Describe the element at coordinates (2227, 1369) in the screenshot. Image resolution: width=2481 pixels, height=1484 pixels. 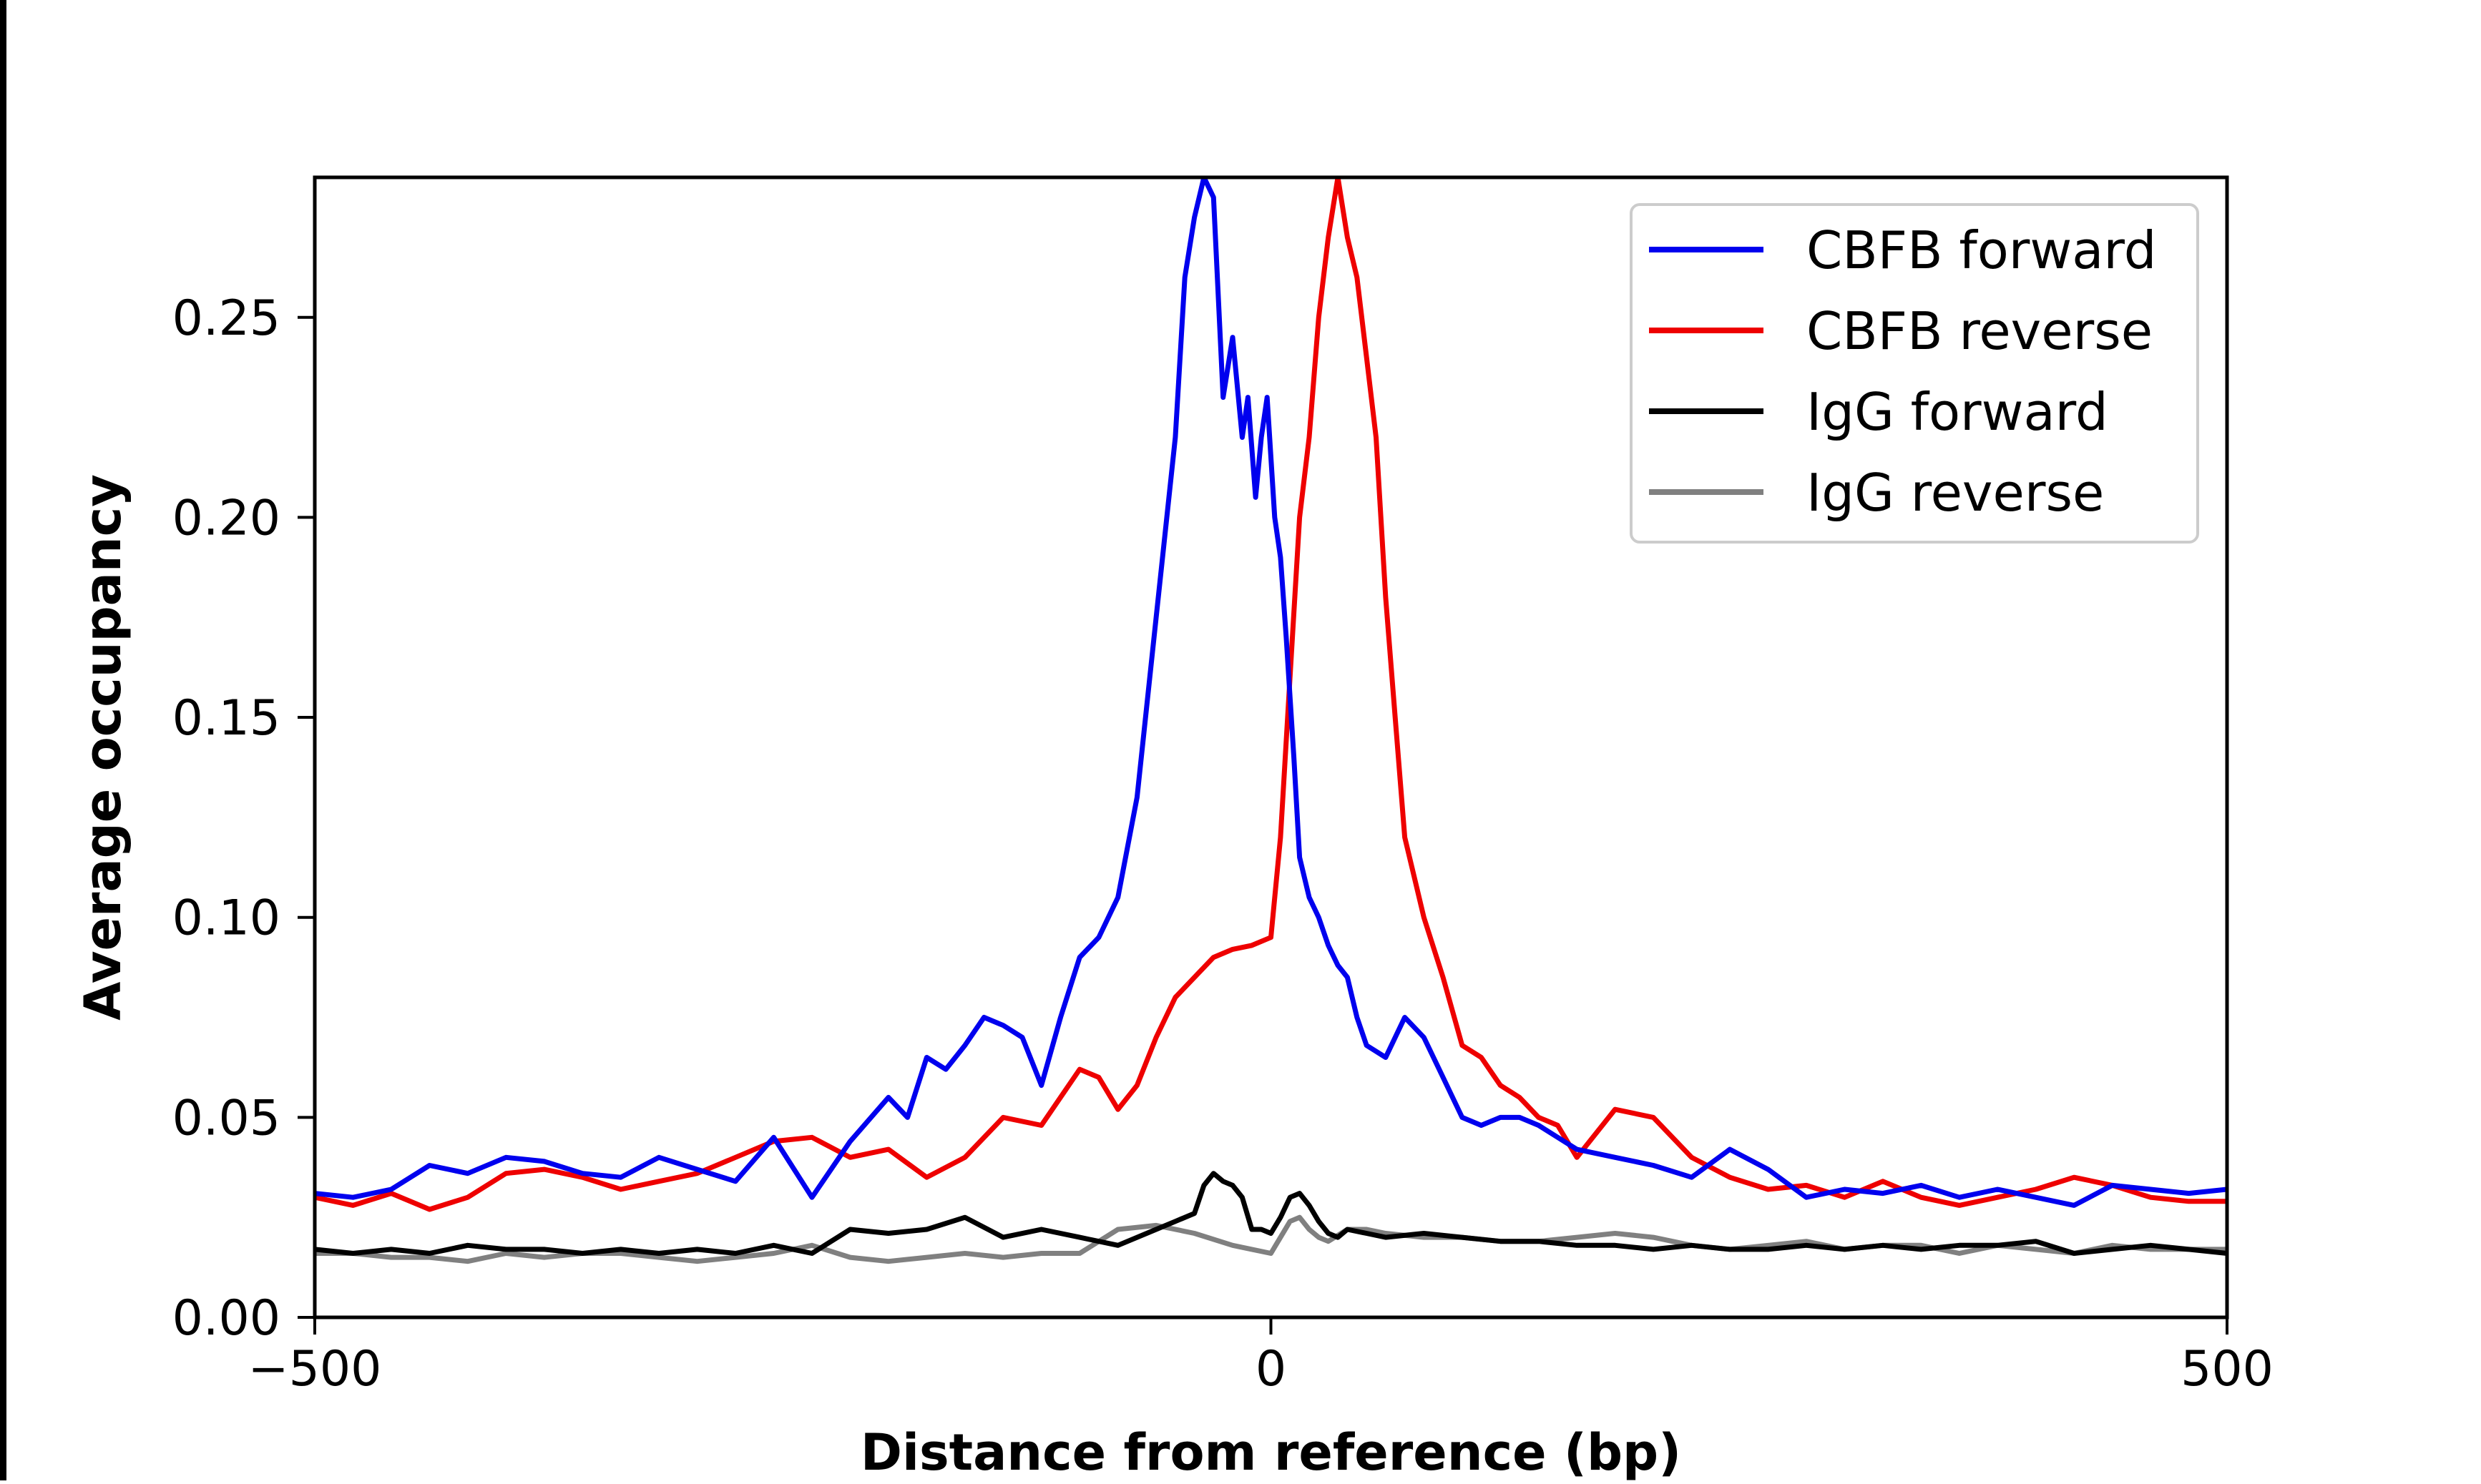
I see `x-tick-label: 500` at that location.